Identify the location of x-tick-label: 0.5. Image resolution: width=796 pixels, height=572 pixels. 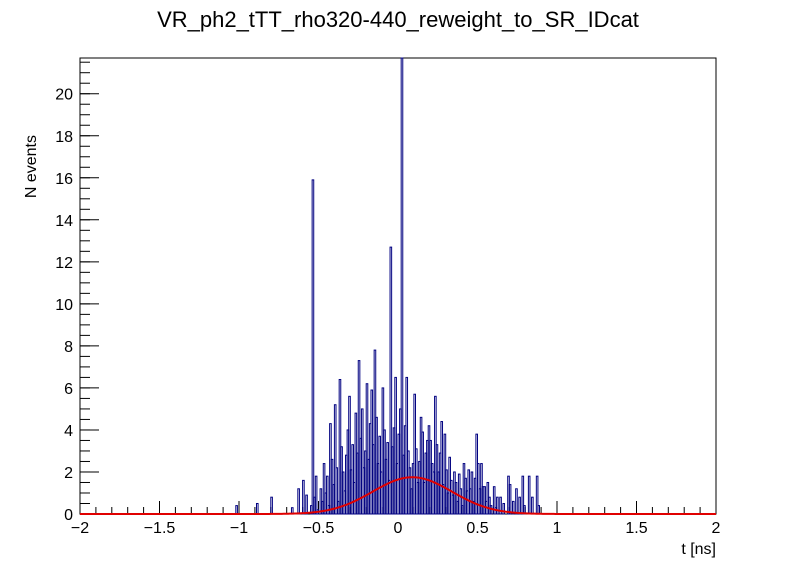
(477, 528).